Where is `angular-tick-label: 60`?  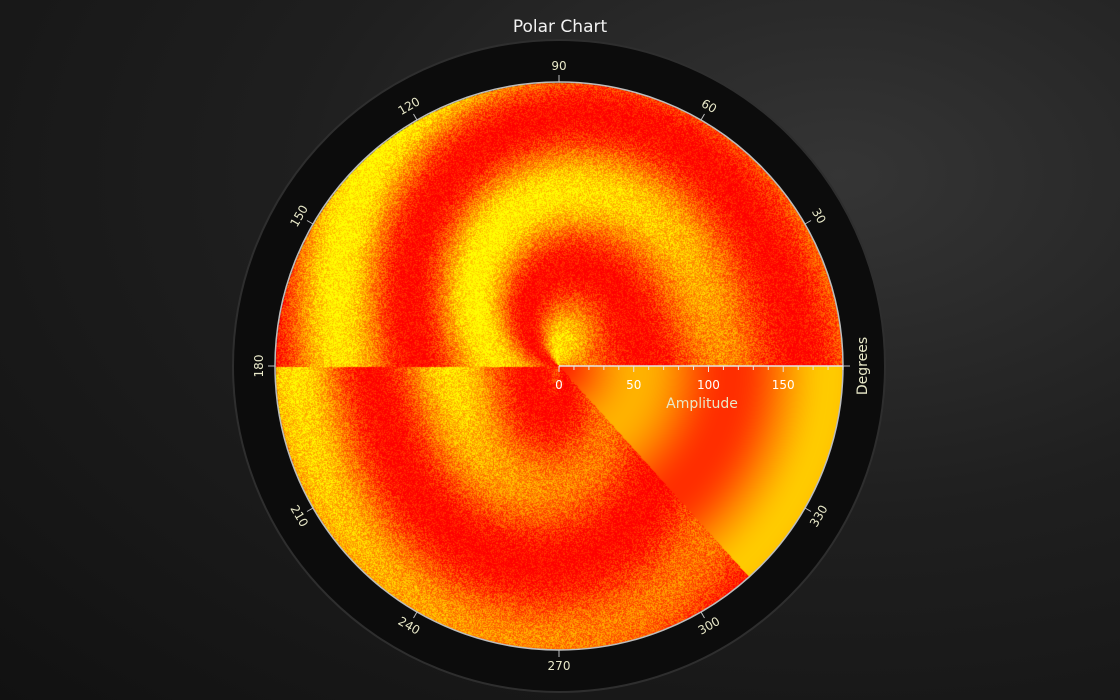
angular-tick-label: 60 is located at coordinates (709, 106).